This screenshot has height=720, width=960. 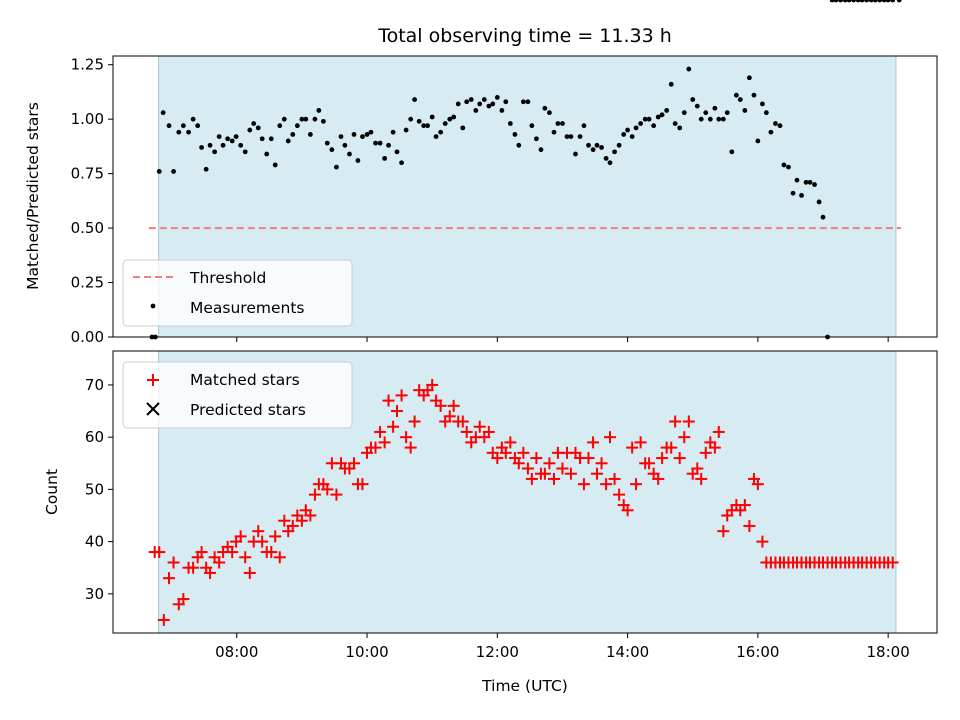 What do you see at coordinates (87, 283) in the screenshot?
I see `top-y-tick-label: 0.25` at bounding box center [87, 283].